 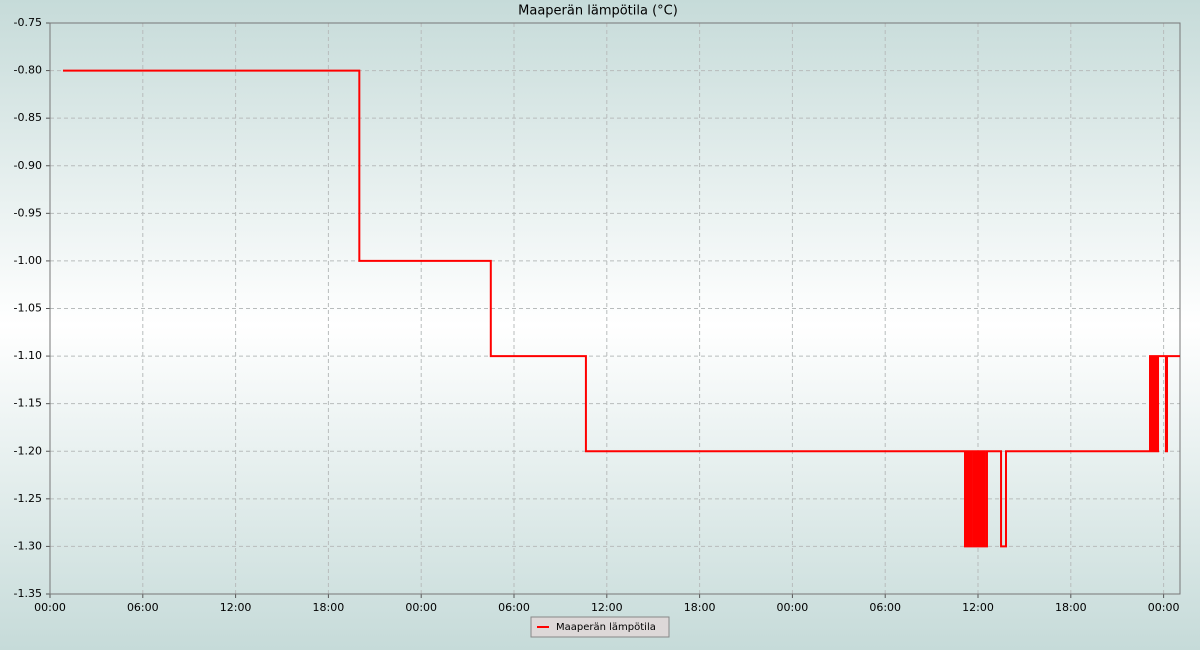 I want to click on legend-label: Maaperän lämpötila, so click(x=606, y=627).